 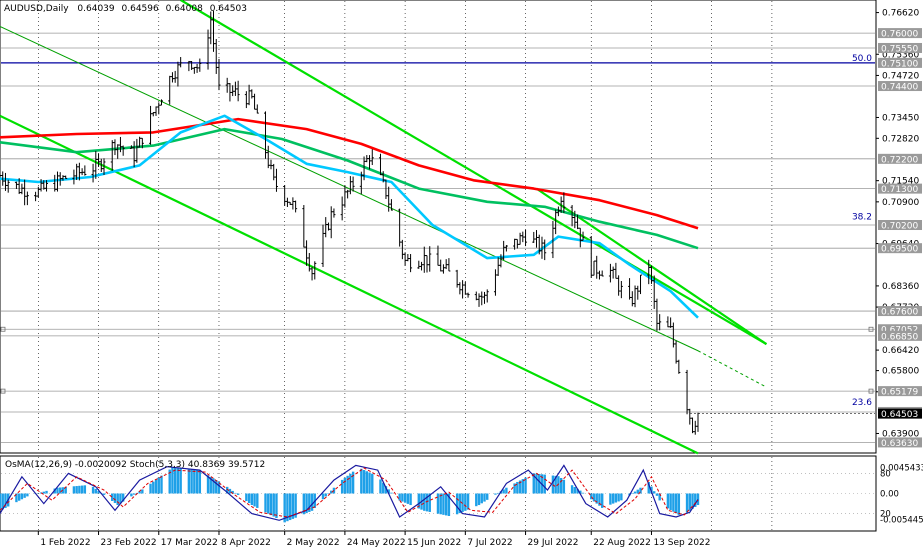 I want to click on stoch-d-line, so click(x=349, y=492).